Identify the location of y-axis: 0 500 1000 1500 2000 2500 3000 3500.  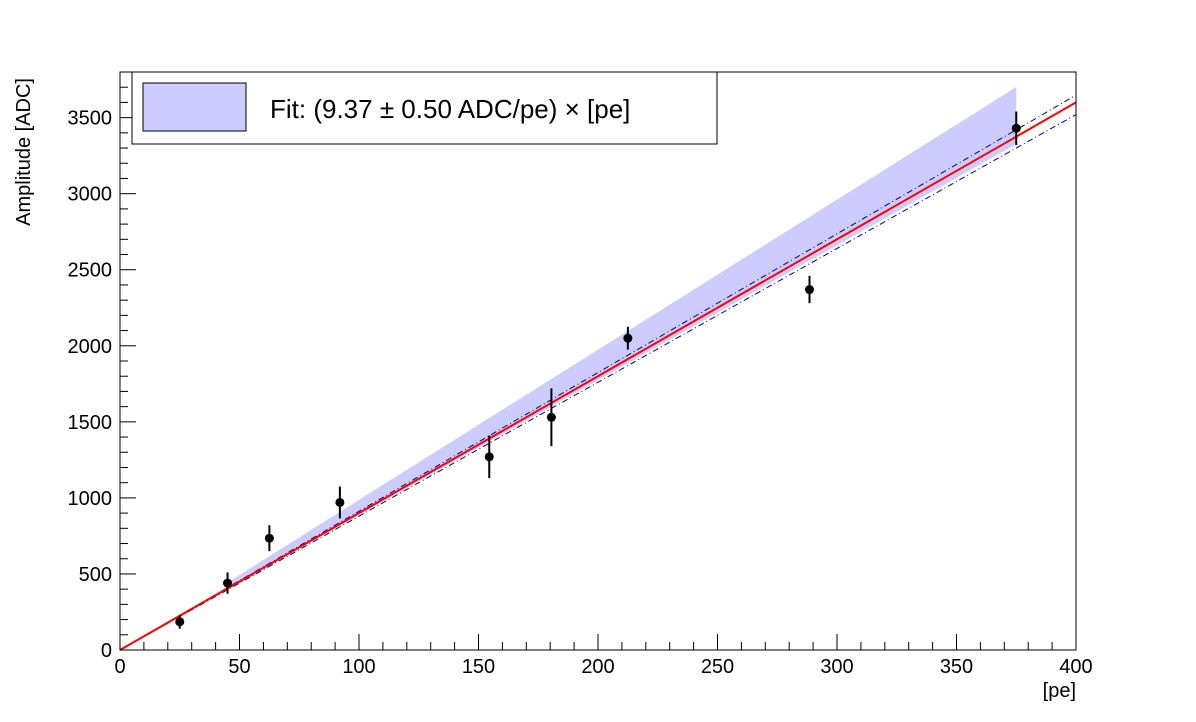
(102, 366).